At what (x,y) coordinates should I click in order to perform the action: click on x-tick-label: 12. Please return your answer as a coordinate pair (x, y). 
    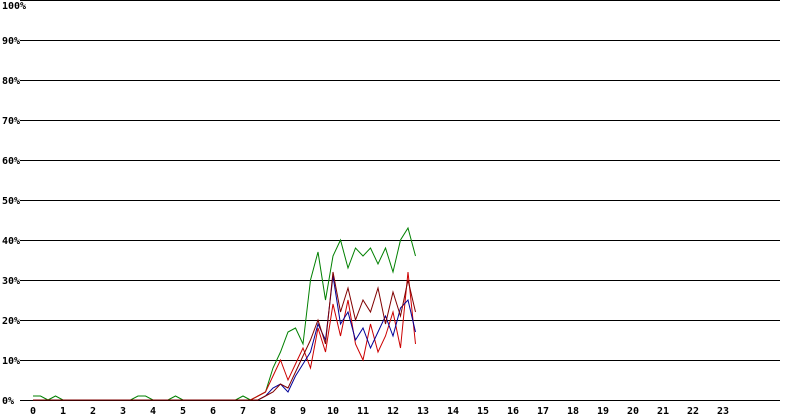
    Looking at the image, I should click on (393, 411).